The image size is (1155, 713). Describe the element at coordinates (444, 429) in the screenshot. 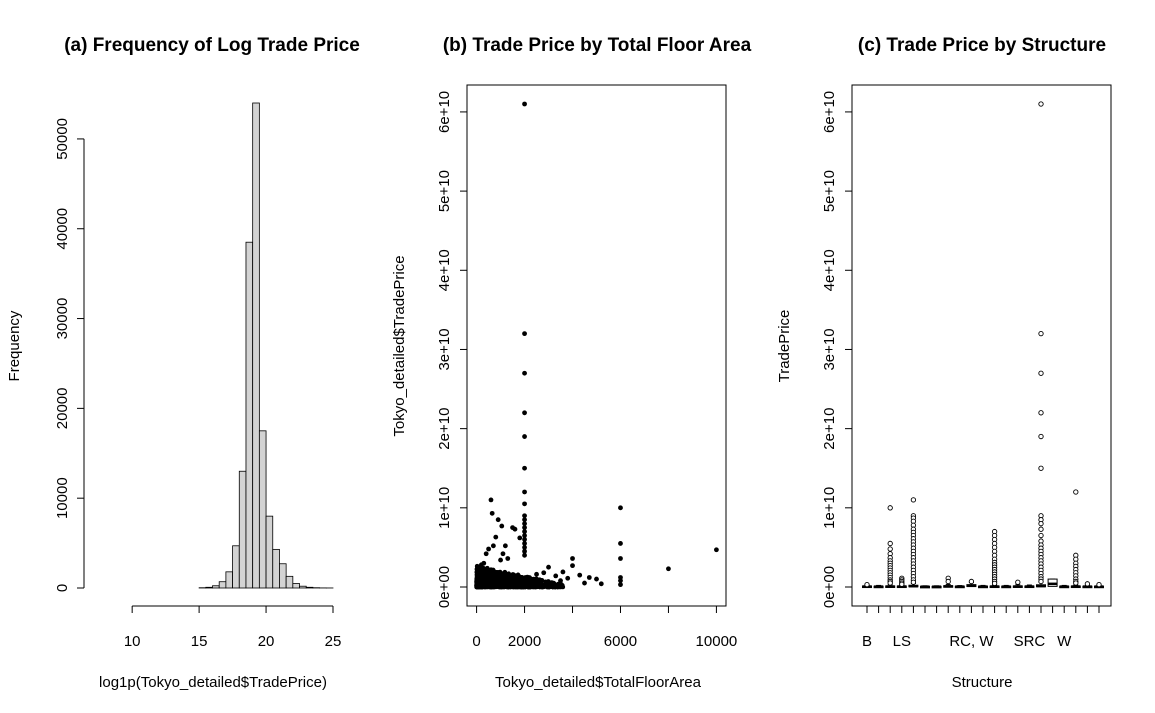

I see `y-tick-label: 2e+10` at that location.